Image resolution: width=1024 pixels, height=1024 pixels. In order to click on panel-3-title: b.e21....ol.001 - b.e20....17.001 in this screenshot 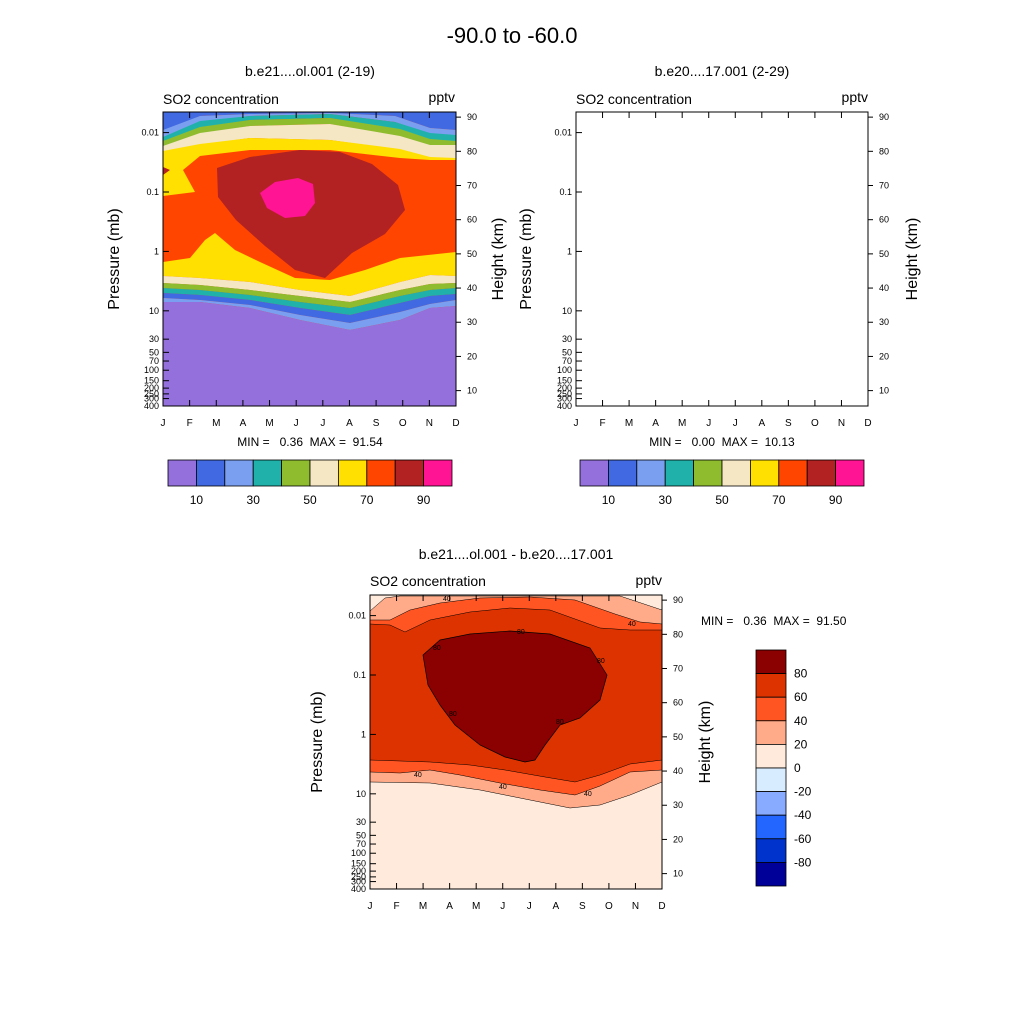, I will do `click(516, 554)`.